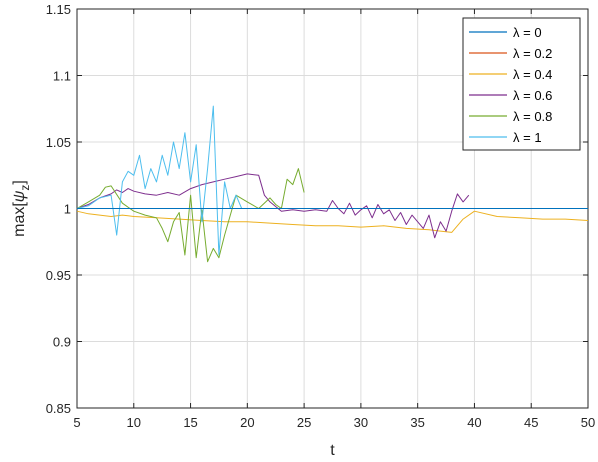  I want to click on legend-entry: λ = 0.4, so click(532, 74).